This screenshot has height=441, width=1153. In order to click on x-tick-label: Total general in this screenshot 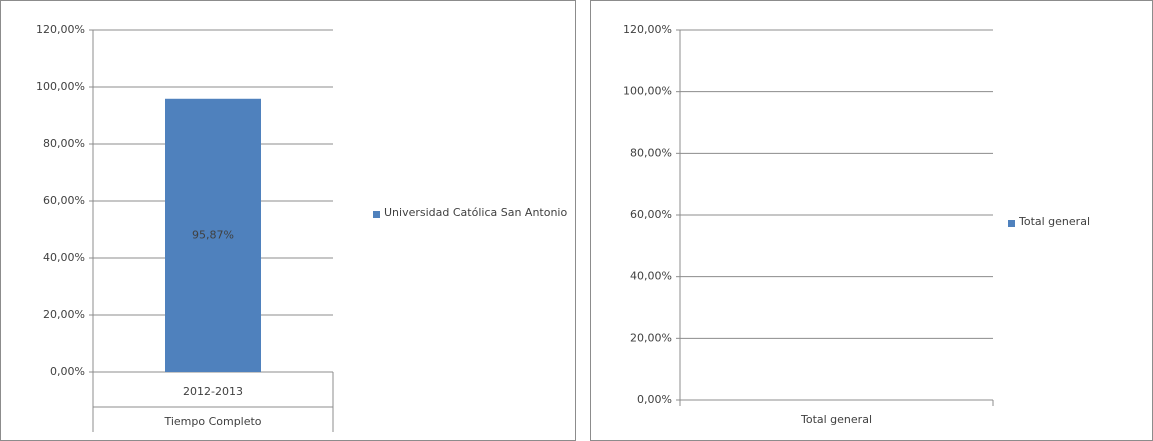, I will do `click(836, 419)`.